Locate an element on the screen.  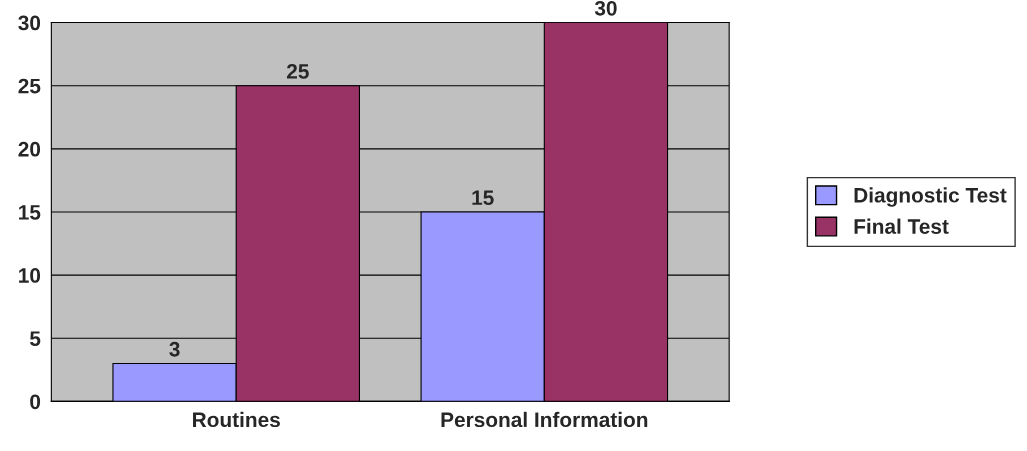
legend-label: Final Test is located at coordinates (901, 226).